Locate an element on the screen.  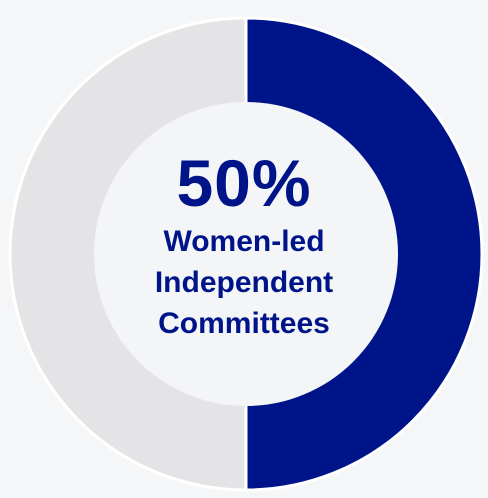
center-caption-line-1: Women-led is located at coordinates (244, 241).